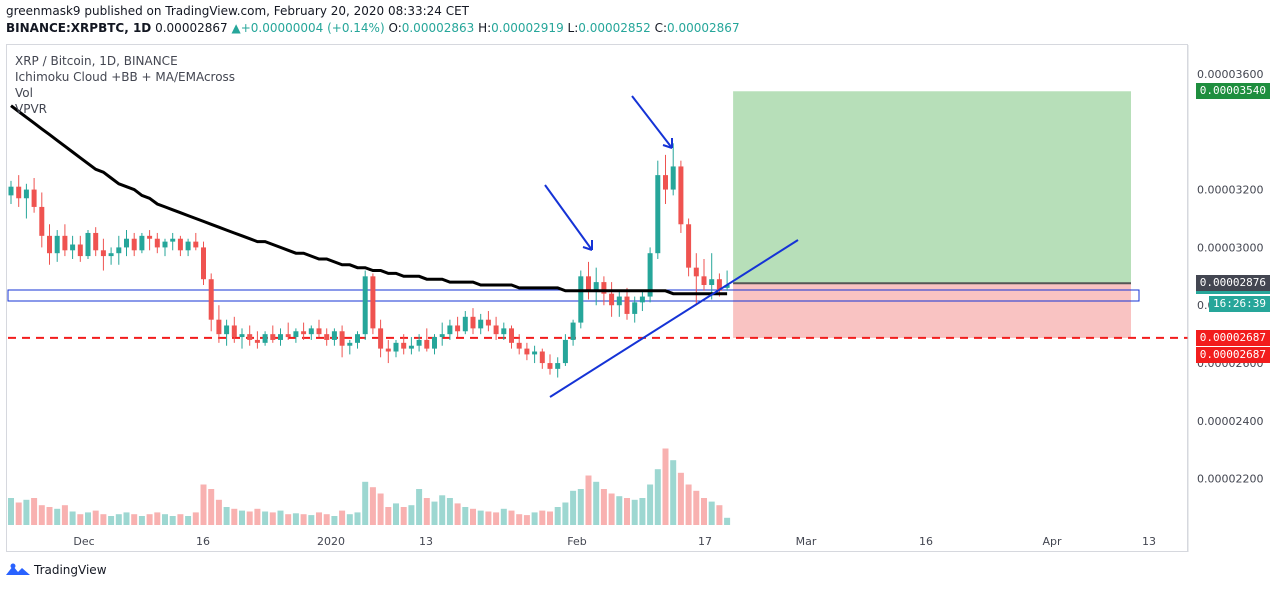 Image resolution: width=1274 pixels, height=590 pixels. What do you see at coordinates (1232, 283) in the screenshot?
I see `price-badge: 0.00002876` at bounding box center [1232, 283].